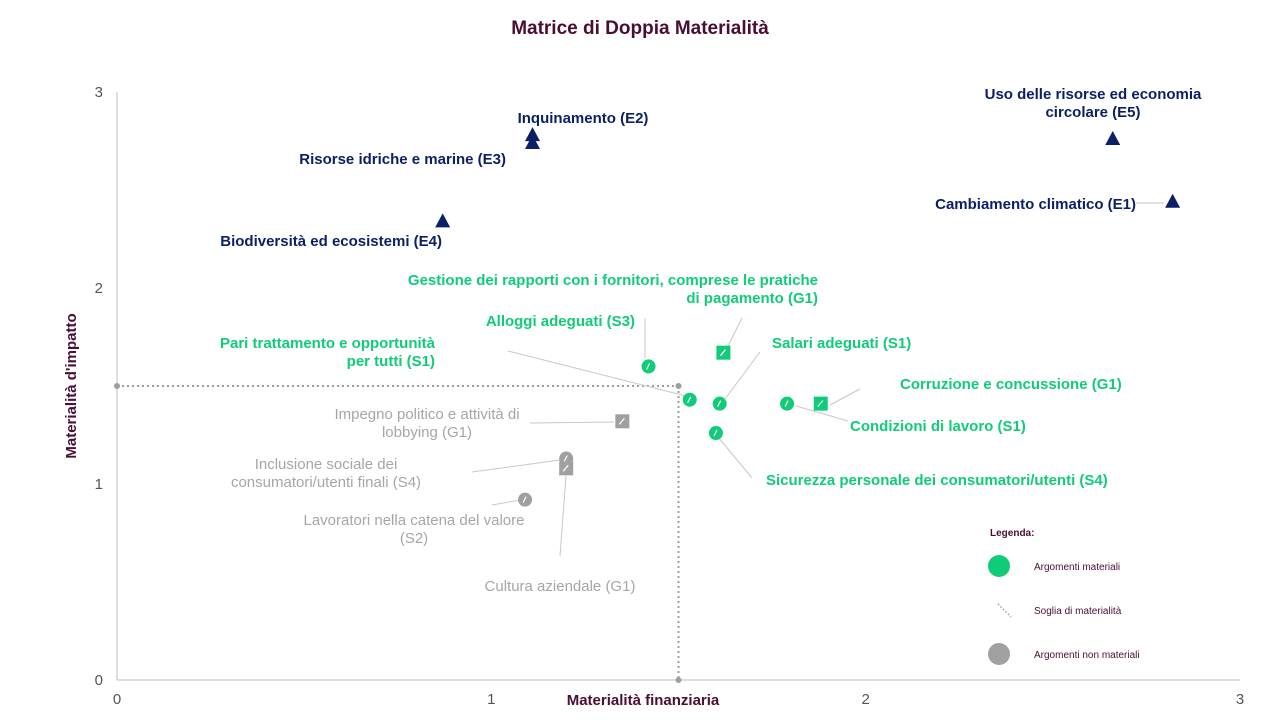 The image size is (1280, 720). Describe the element at coordinates (648, 366) in the screenshot. I see `alloggi-adeguati-s3-marker-tick` at that location.